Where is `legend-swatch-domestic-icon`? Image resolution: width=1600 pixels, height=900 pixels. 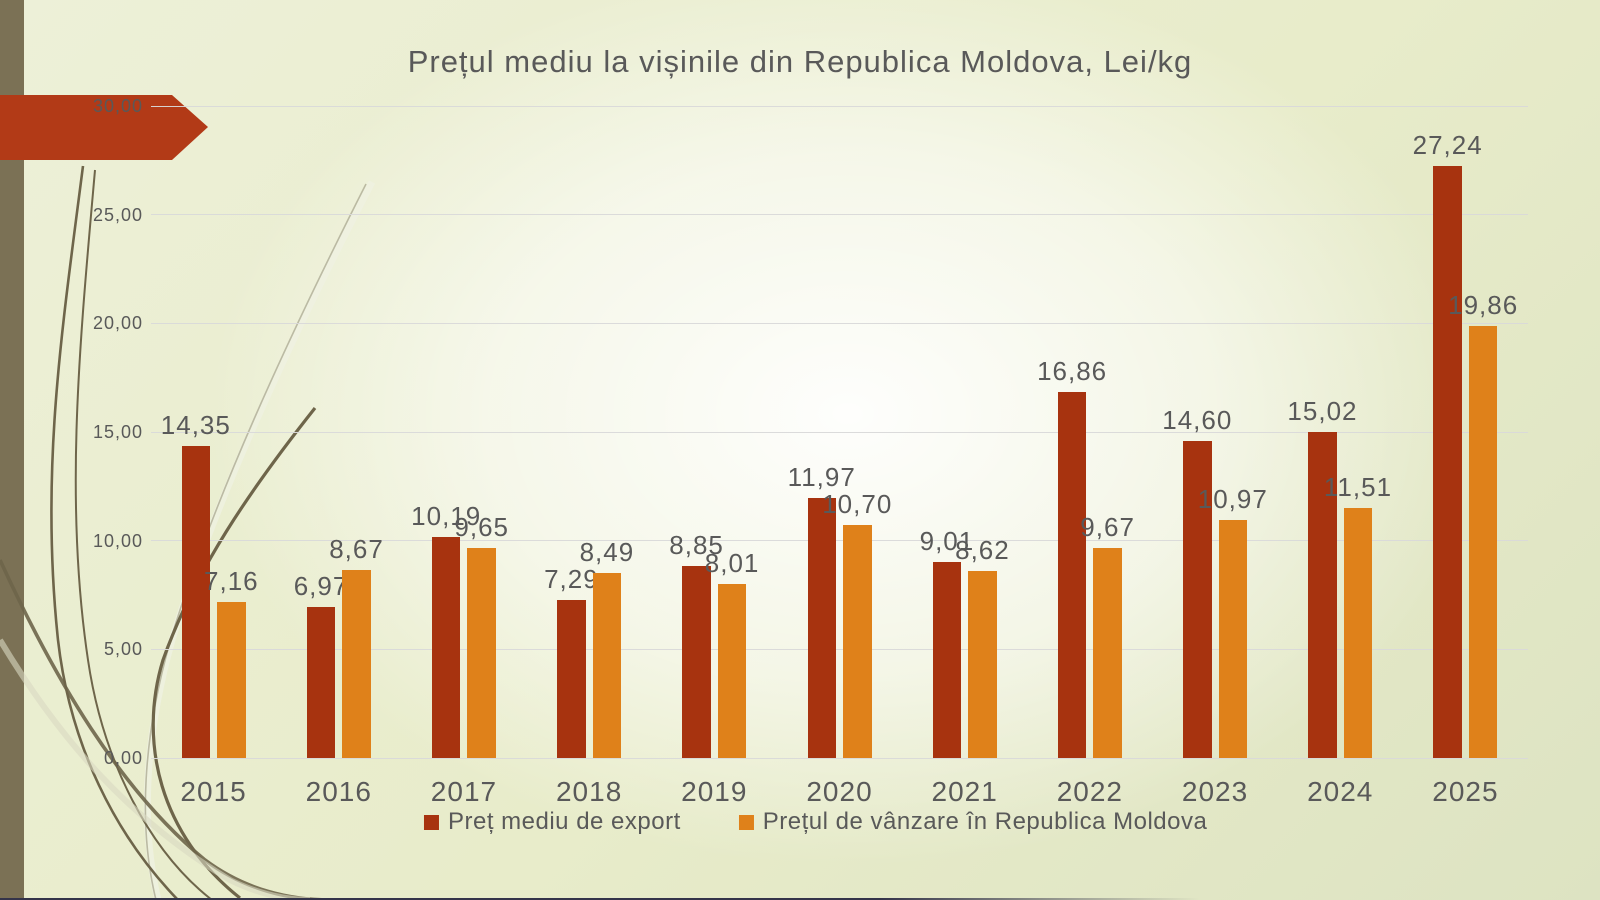 legend-swatch-domestic-icon is located at coordinates (746, 822).